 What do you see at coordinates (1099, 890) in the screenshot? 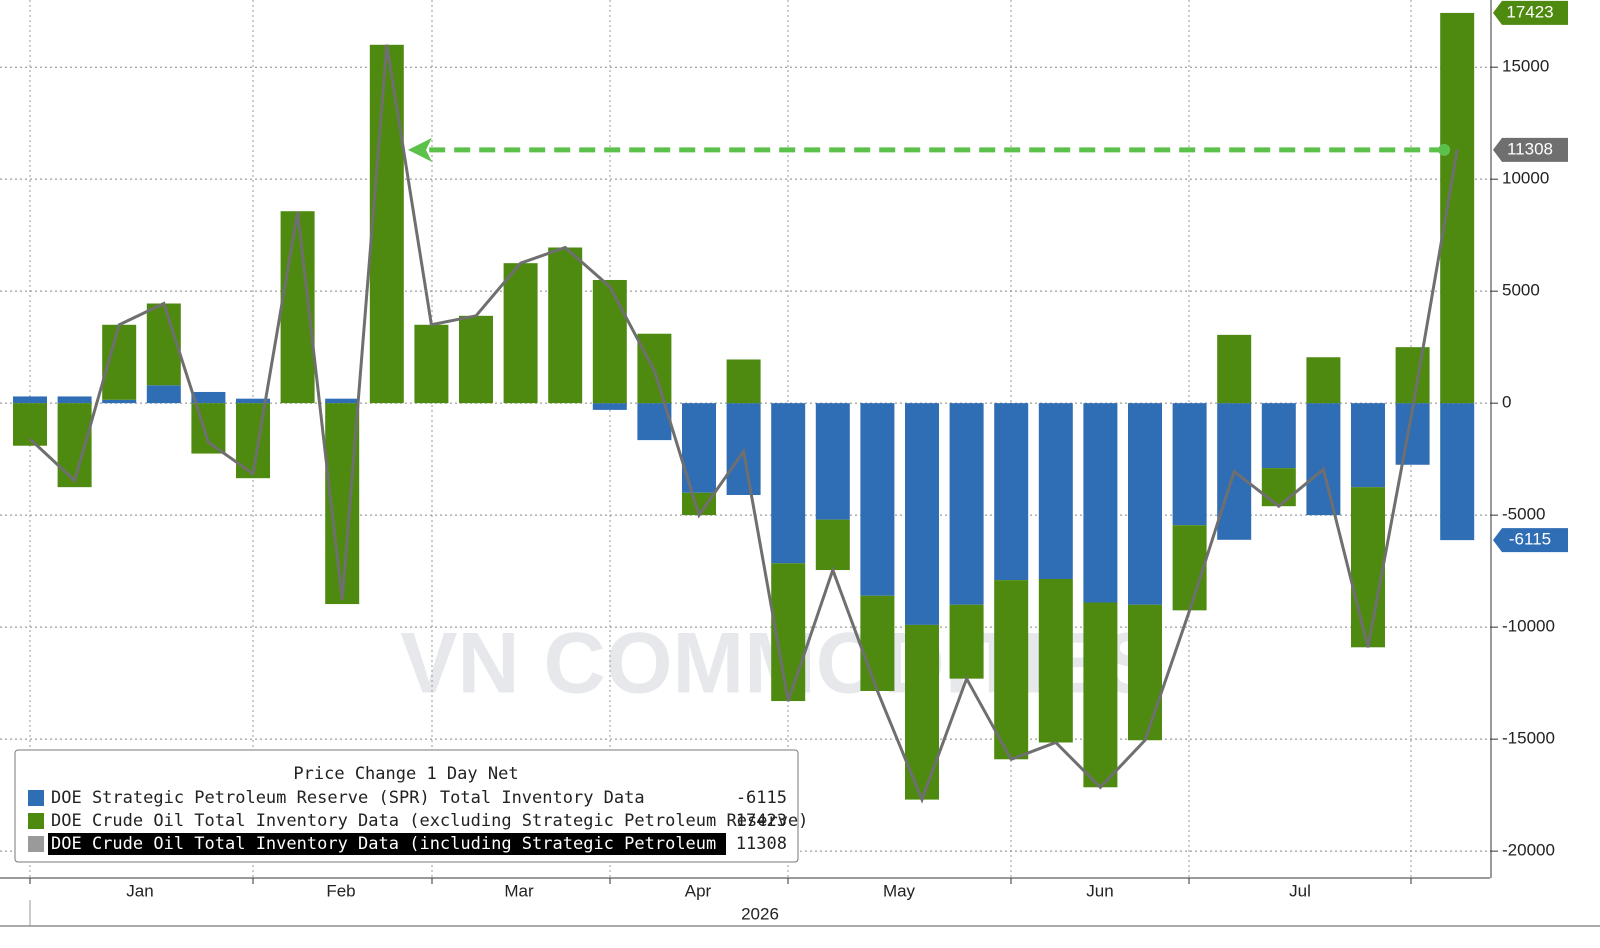
I see `x-tick-label: Jun` at bounding box center [1099, 890].